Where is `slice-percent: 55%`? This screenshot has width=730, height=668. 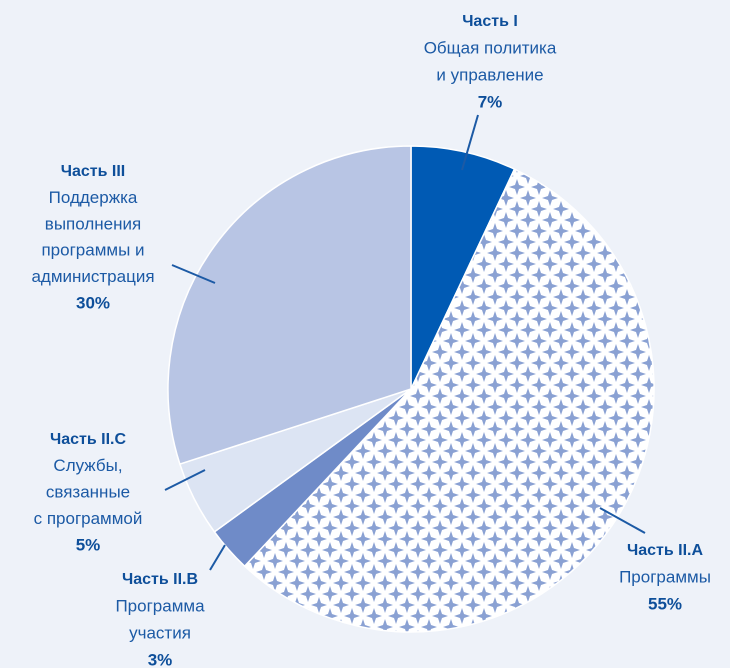 slice-percent: 55% is located at coordinates (665, 603).